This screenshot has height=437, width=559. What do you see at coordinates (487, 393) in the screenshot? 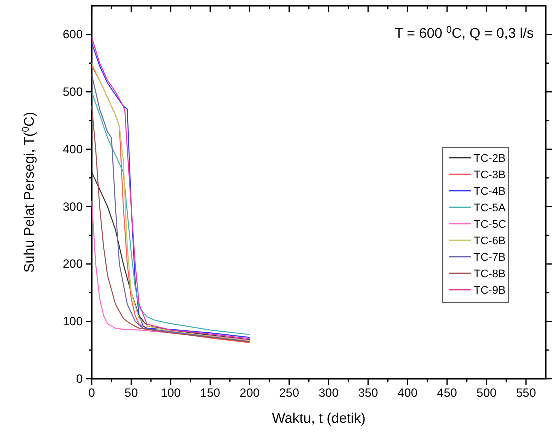
I see `x-tick-label: 500` at bounding box center [487, 393].